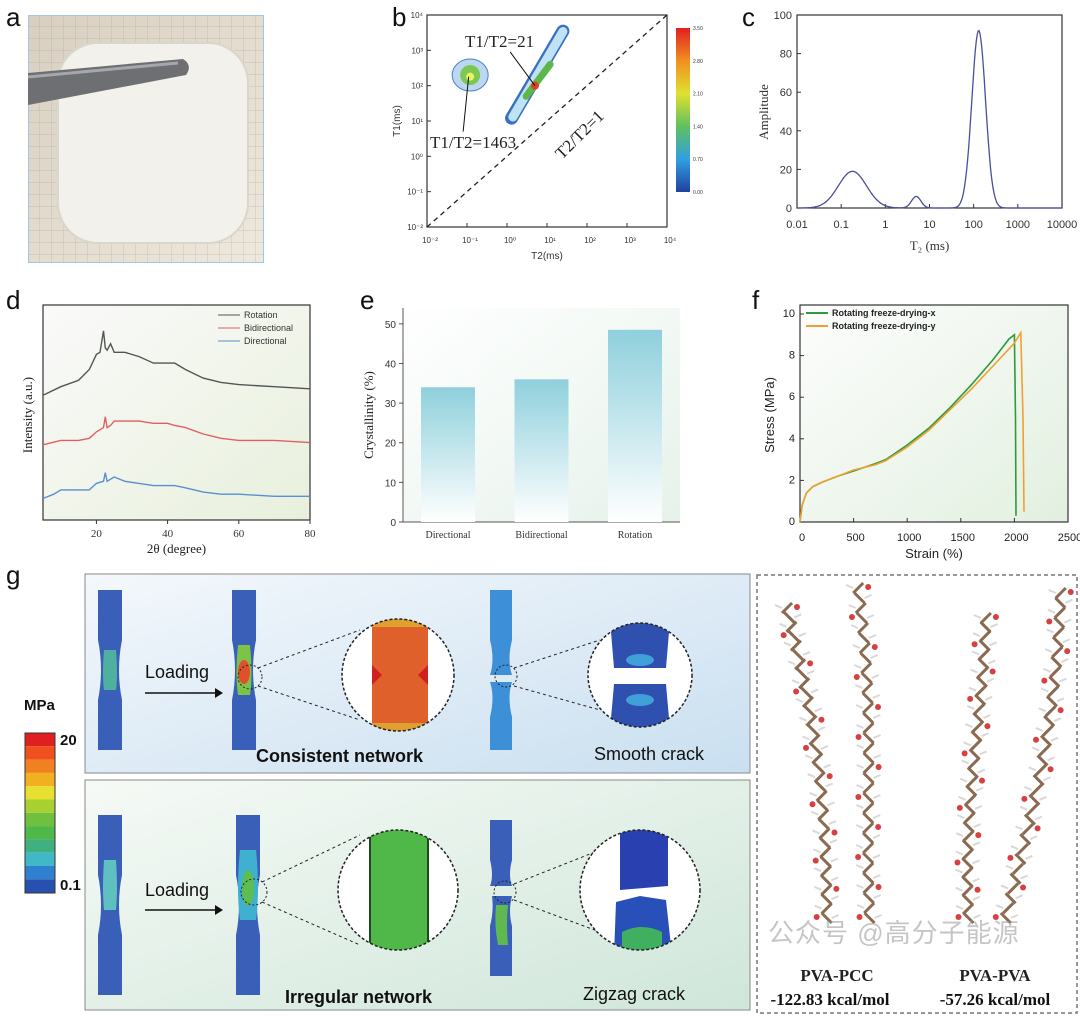 This screenshot has width=1080, height=1016. What do you see at coordinates (929, 119) in the screenshot?
I see `amplitude-curve` at bounding box center [929, 119].